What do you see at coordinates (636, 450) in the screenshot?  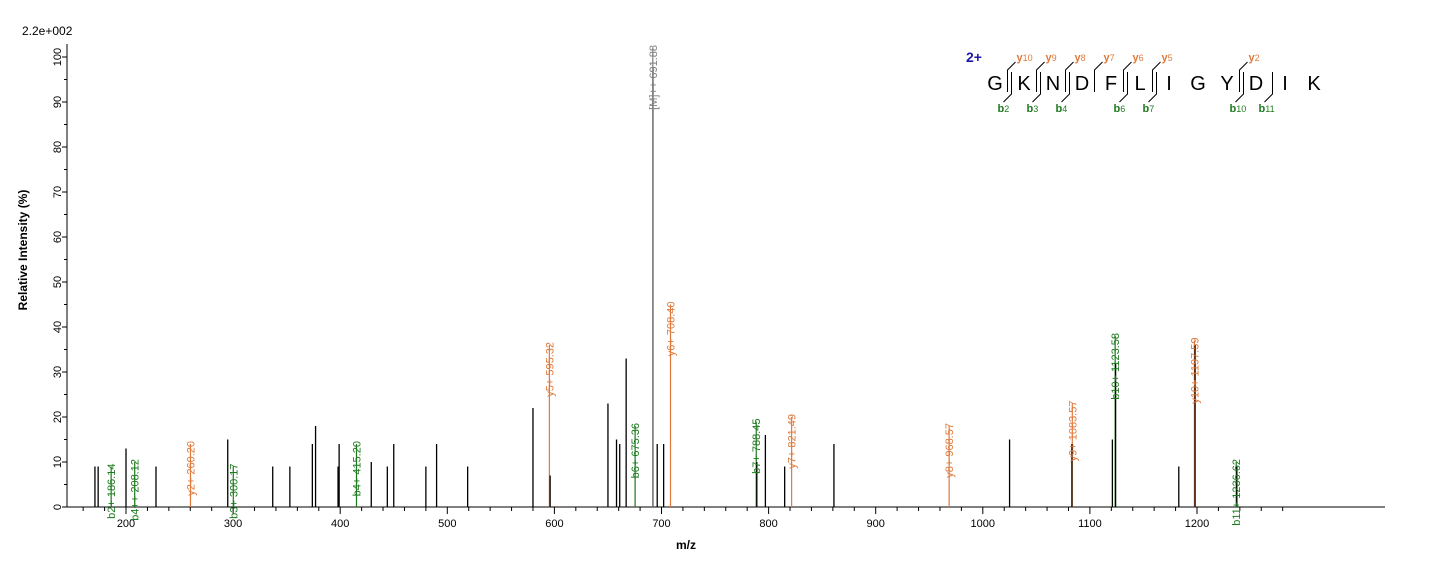 I see `peak-label: b6+ 675.36` at bounding box center [636, 450].